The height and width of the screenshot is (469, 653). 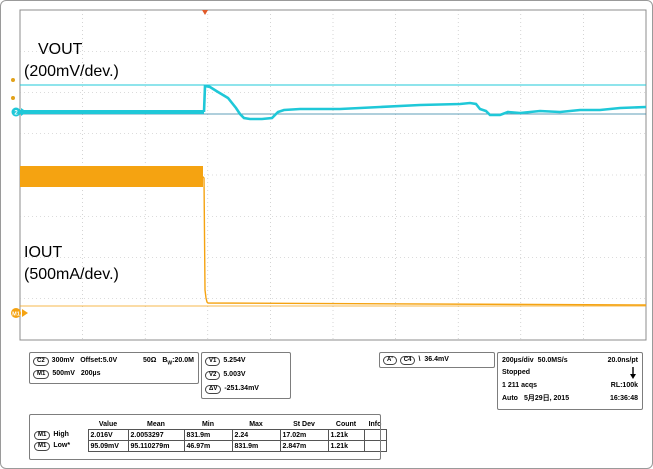 What do you see at coordinates (213, 361) in the screenshot?
I see `v1-badge: V1` at bounding box center [213, 361].